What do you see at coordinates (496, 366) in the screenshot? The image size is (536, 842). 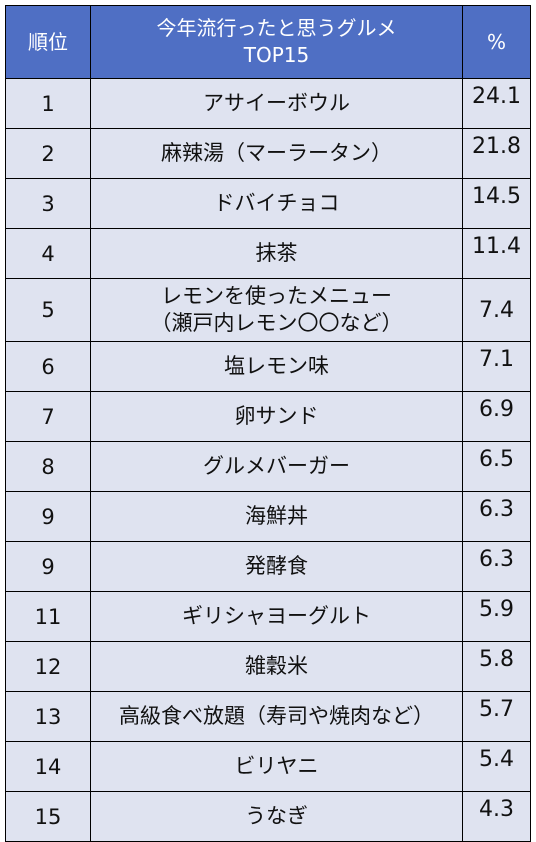 I see `percent-cell: 7.1` at bounding box center [496, 366].